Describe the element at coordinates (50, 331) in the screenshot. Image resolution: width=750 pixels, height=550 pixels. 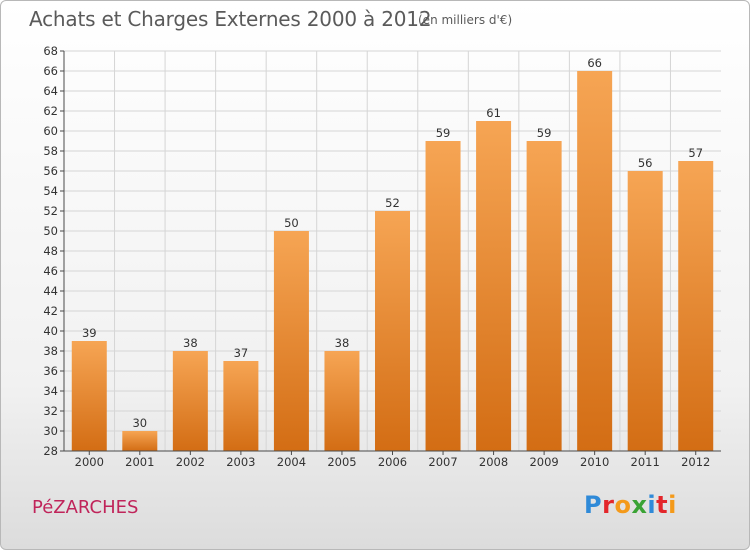
I see `y-tick-label: 40` at that location.